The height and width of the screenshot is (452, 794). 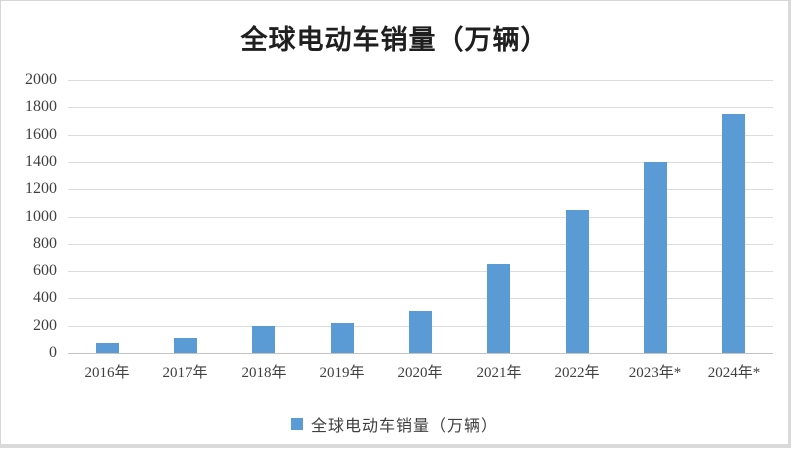 I want to click on bar-2016年, so click(x=107, y=348).